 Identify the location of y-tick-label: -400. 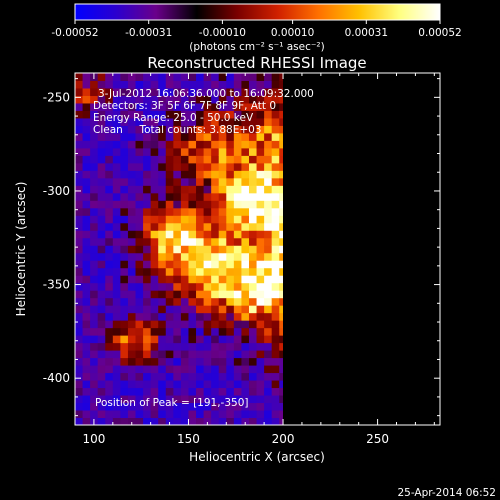
(56, 378).